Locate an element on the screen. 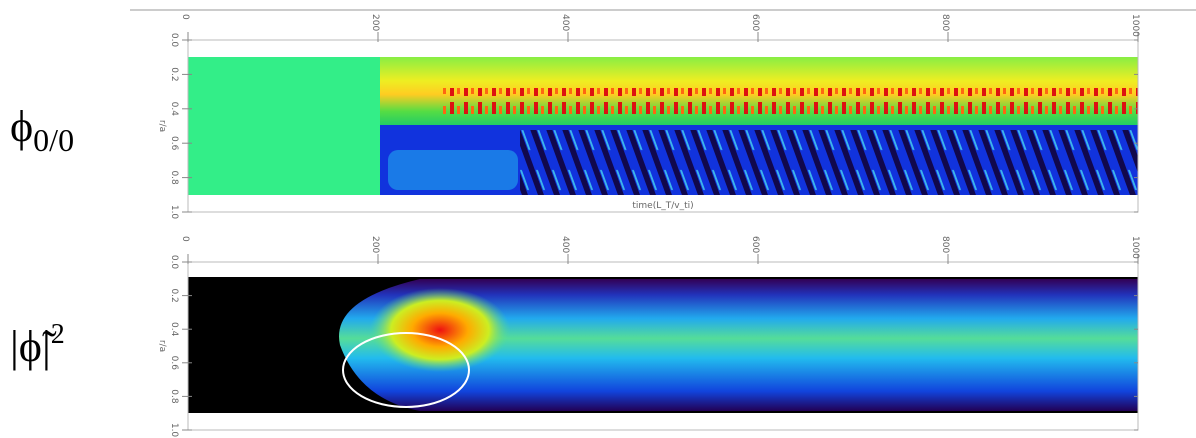 The image size is (1196, 438). panel-label-sub: 0/0 is located at coordinates (53, 140).